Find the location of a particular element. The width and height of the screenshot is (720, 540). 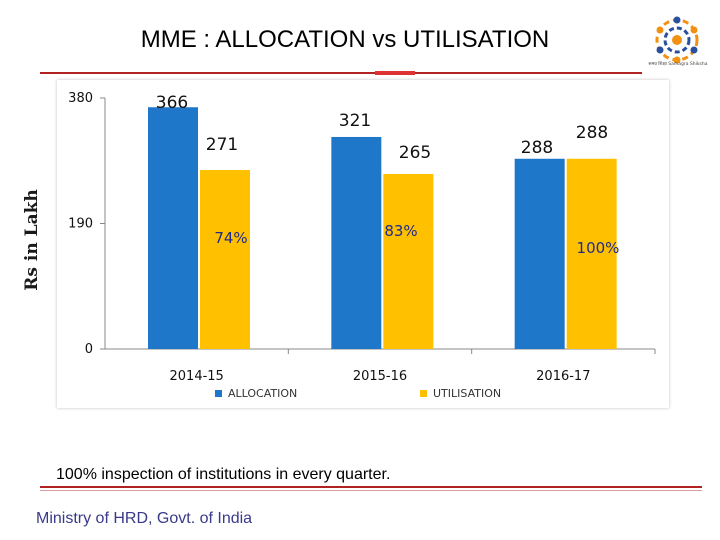

samagra-shiksha-logo-icon is located at coordinates (677, 40).